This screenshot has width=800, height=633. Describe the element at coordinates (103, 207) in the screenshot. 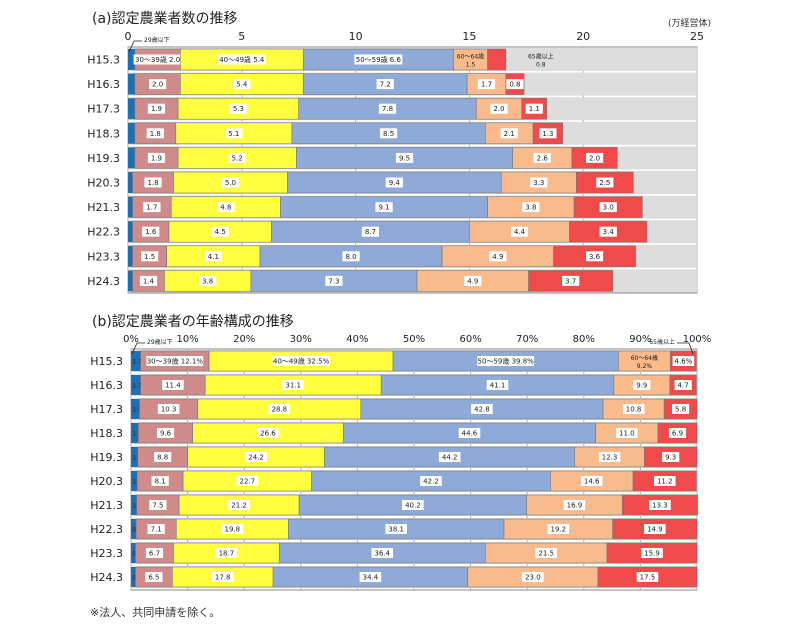

I see `chart-0-category-label: H21.3` at that location.